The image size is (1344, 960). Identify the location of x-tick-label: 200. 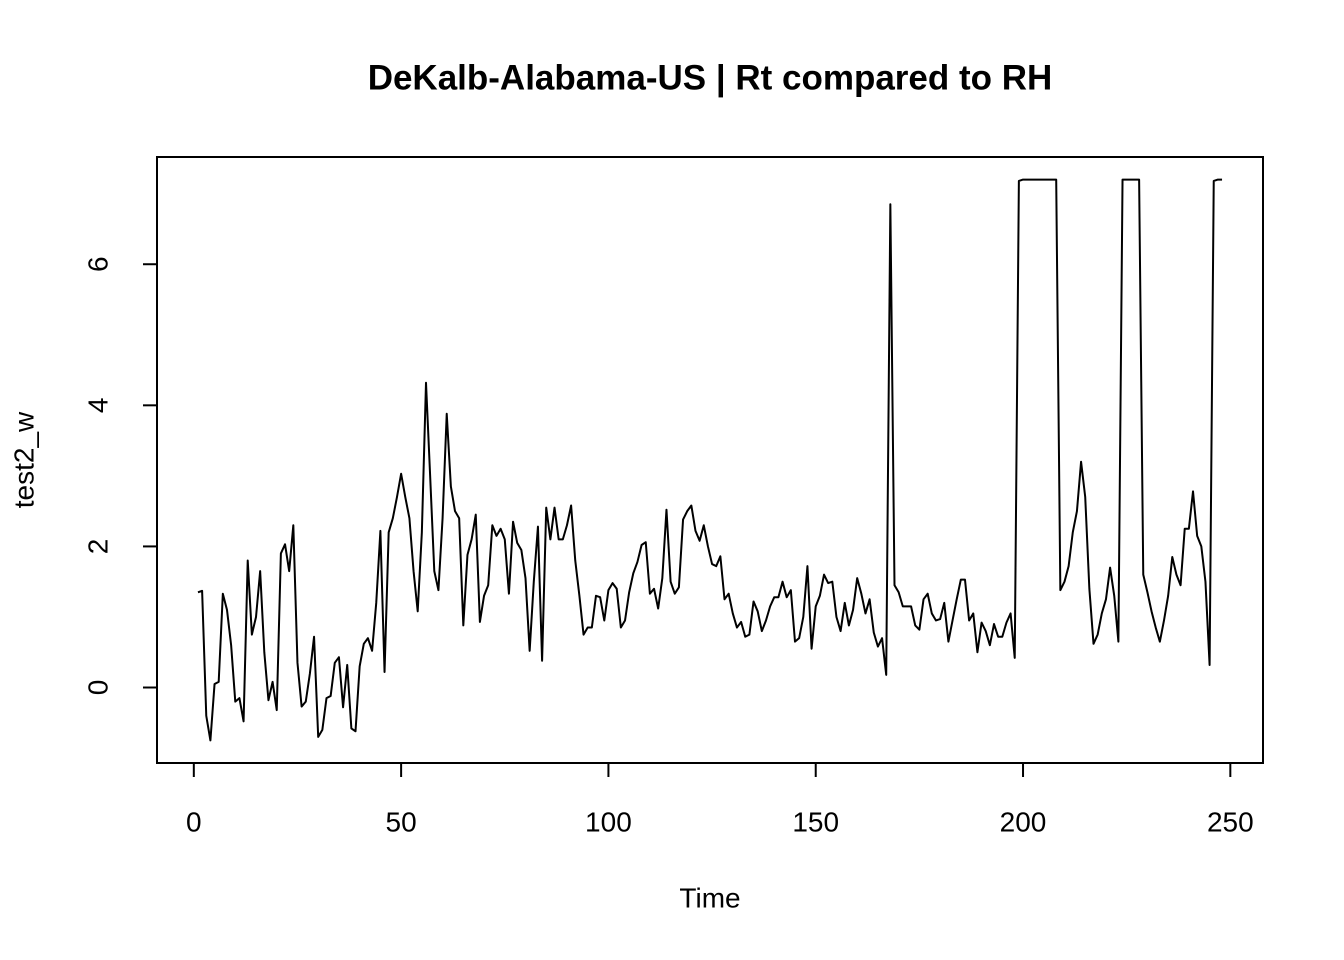
(1023, 821).